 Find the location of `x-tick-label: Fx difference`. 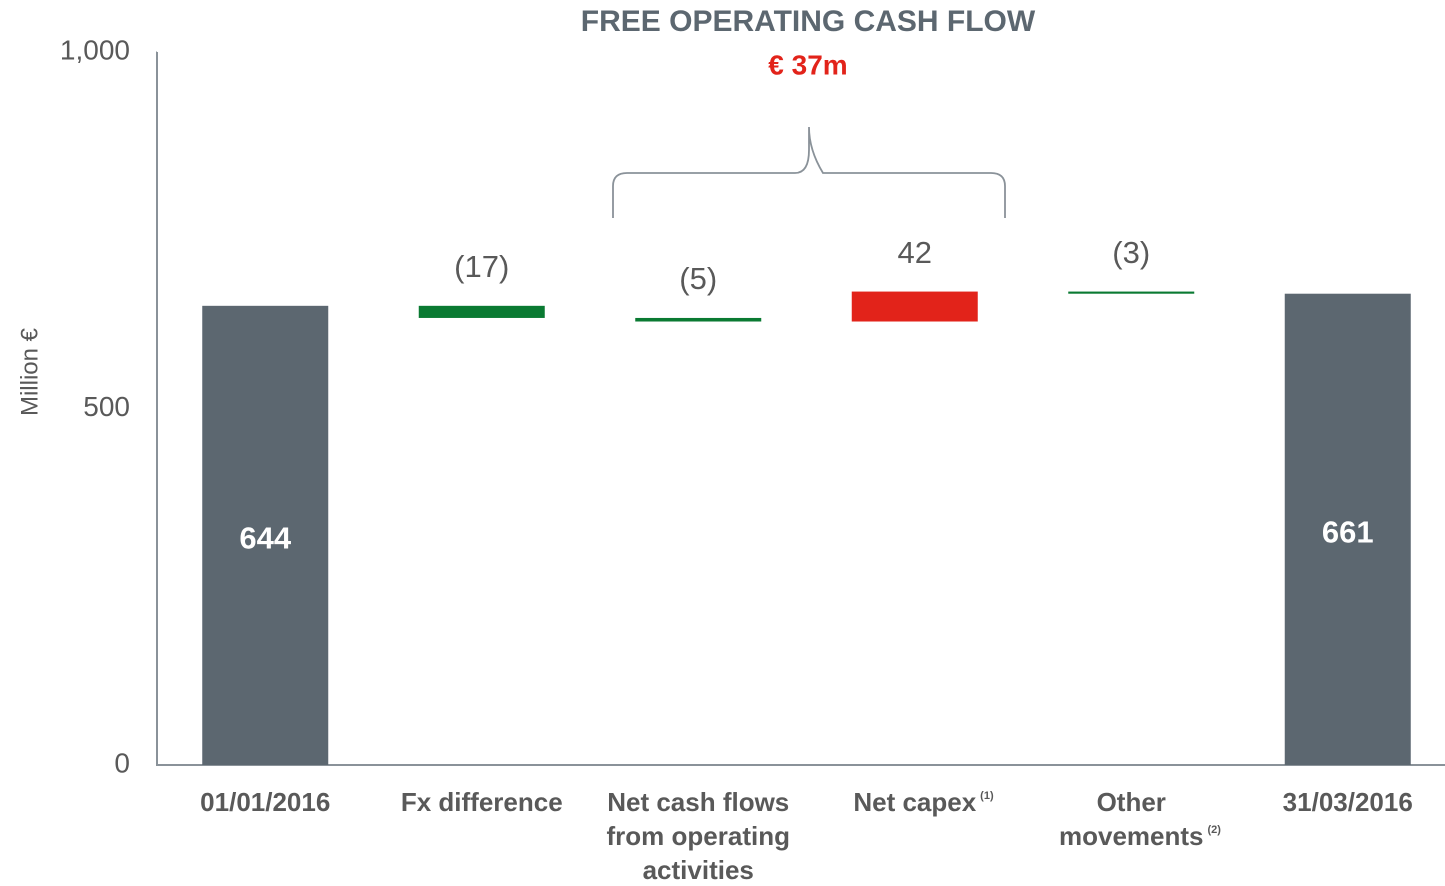

x-tick-label: Fx difference is located at coordinates (482, 802).